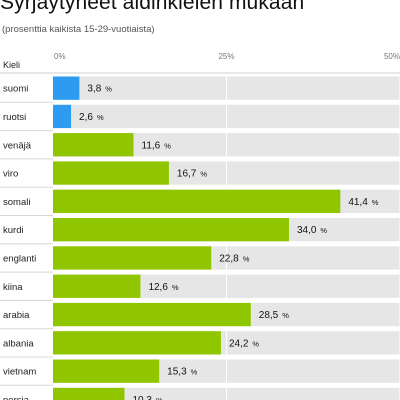  I want to click on data-label: 15,3, so click(177, 372).